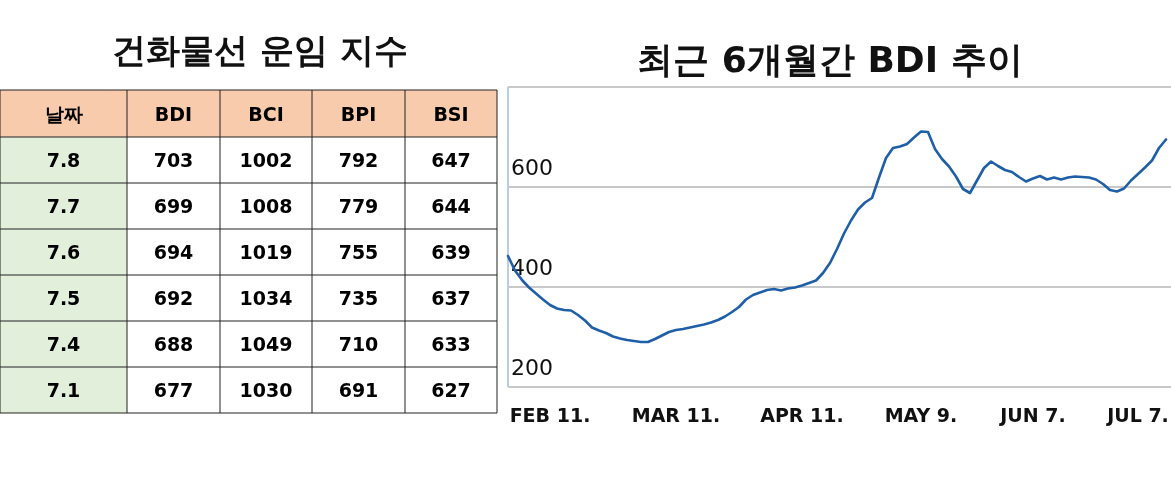 This screenshot has width=1171, height=479. Describe the element at coordinates (451, 390) in the screenshot. I see `data-label: 627` at that location.